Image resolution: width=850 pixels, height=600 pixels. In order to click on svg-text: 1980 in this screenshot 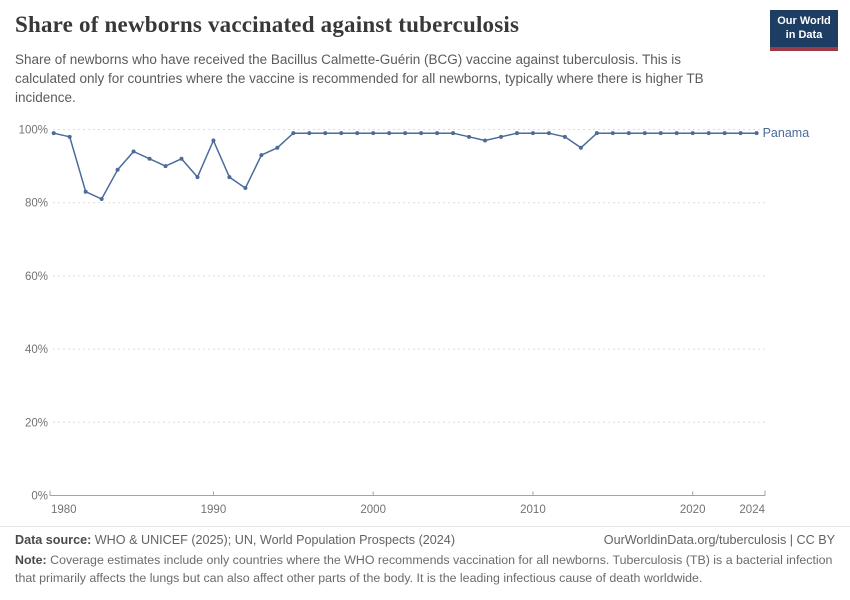, I will do `click(64, 510)`.